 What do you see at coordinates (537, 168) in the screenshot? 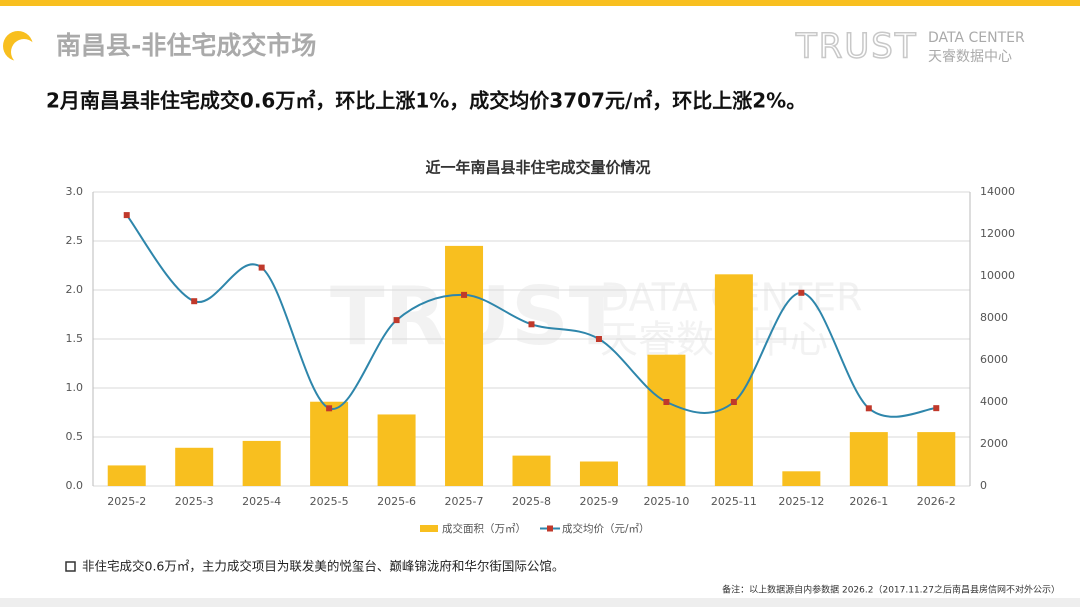
I see `chart-title: 近一年南昌县非住宅成交量价情况` at bounding box center [537, 168].